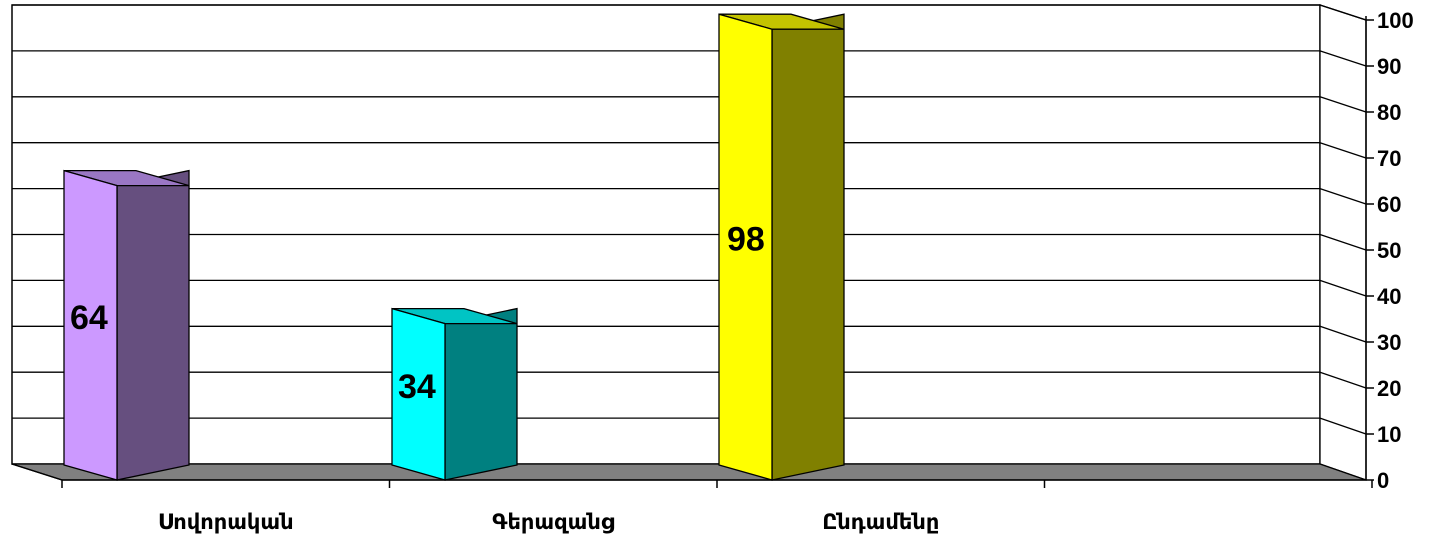  What do you see at coordinates (1389, 388) in the screenshot?
I see `value-tick-label: 20` at bounding box center [1389, 388].